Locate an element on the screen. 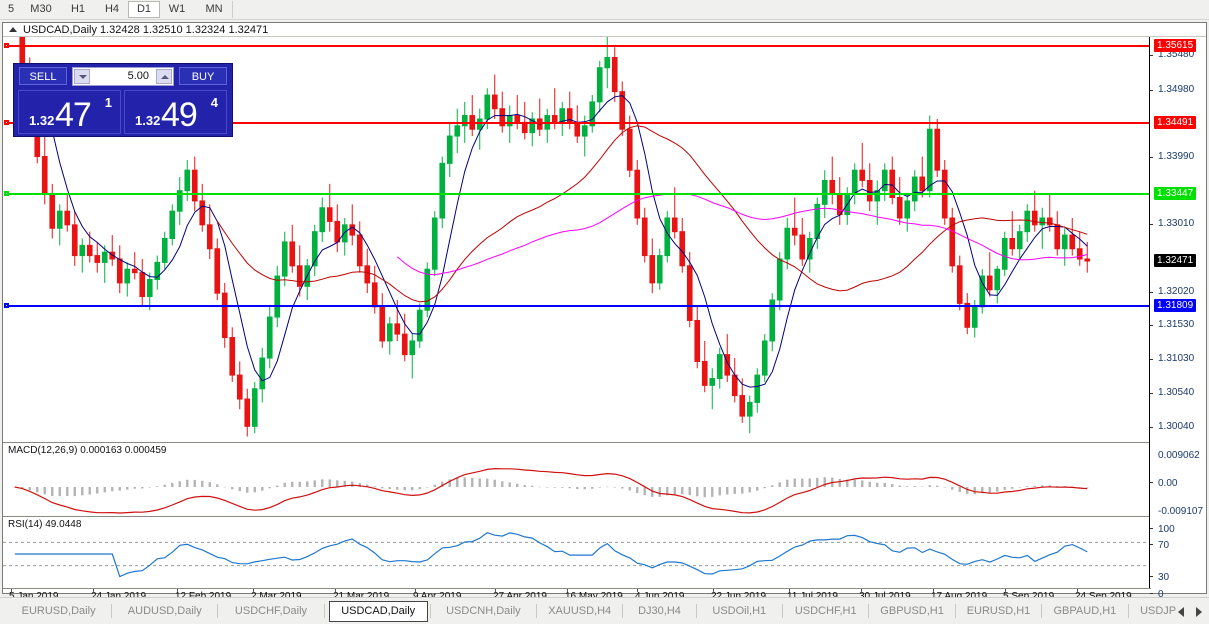 This screenshot has height=624, width=1209. price-badge-resistance: 1.35615 is located at coordinates (1175, 46).